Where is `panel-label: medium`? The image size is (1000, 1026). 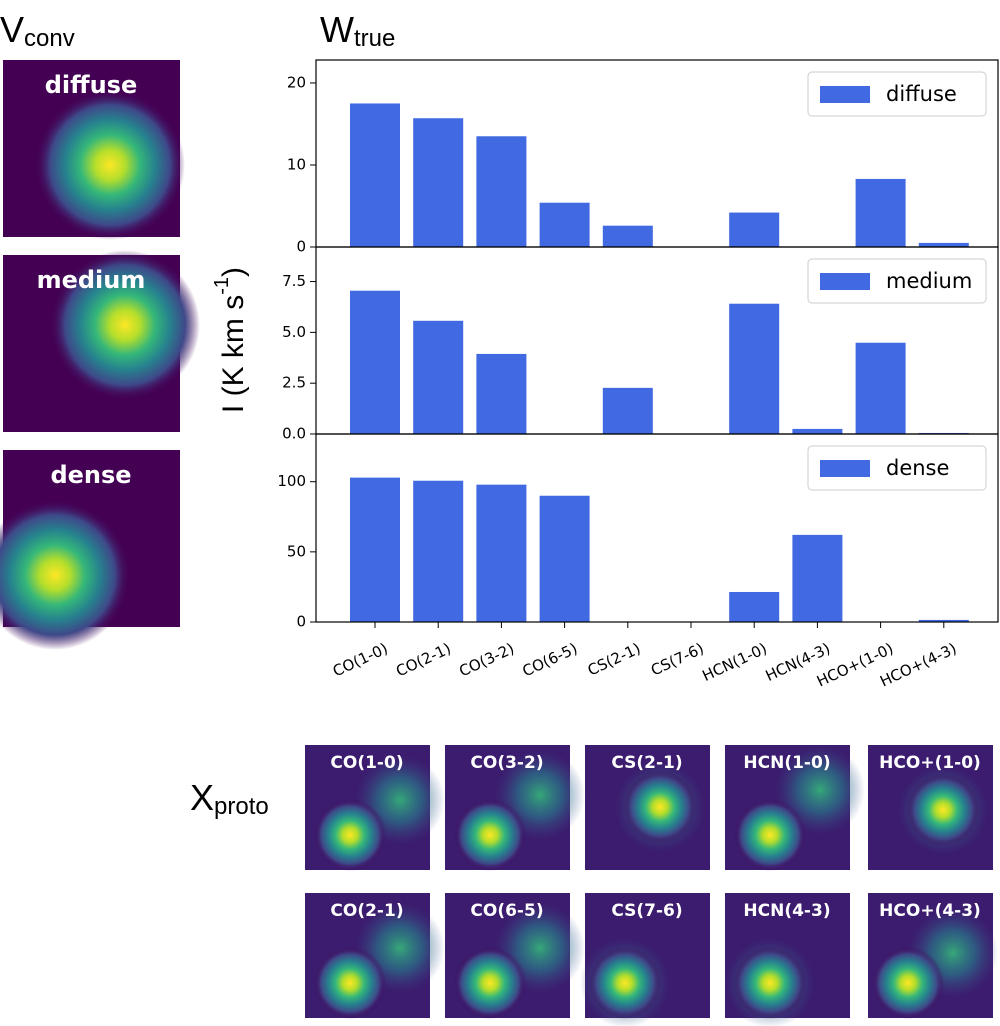
panel-label: medium is located at coordinates (91, 280).